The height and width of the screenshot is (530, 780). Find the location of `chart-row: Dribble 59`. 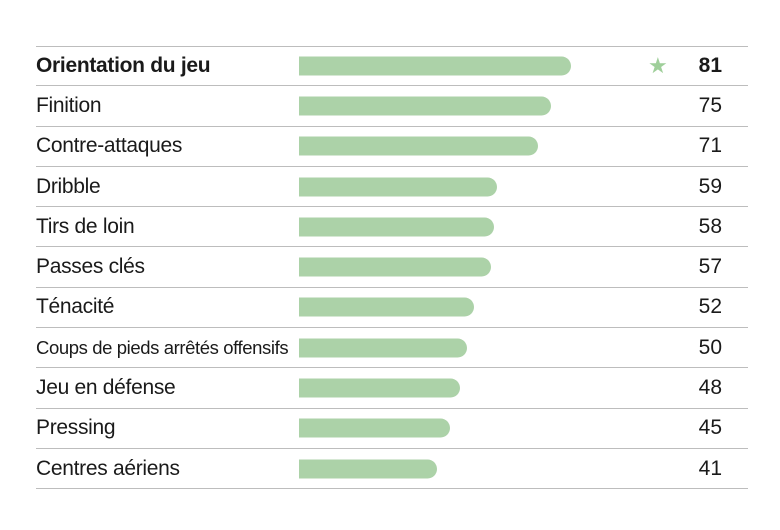

chart-row: Dribble 59 is located at coordinates (392, 187).